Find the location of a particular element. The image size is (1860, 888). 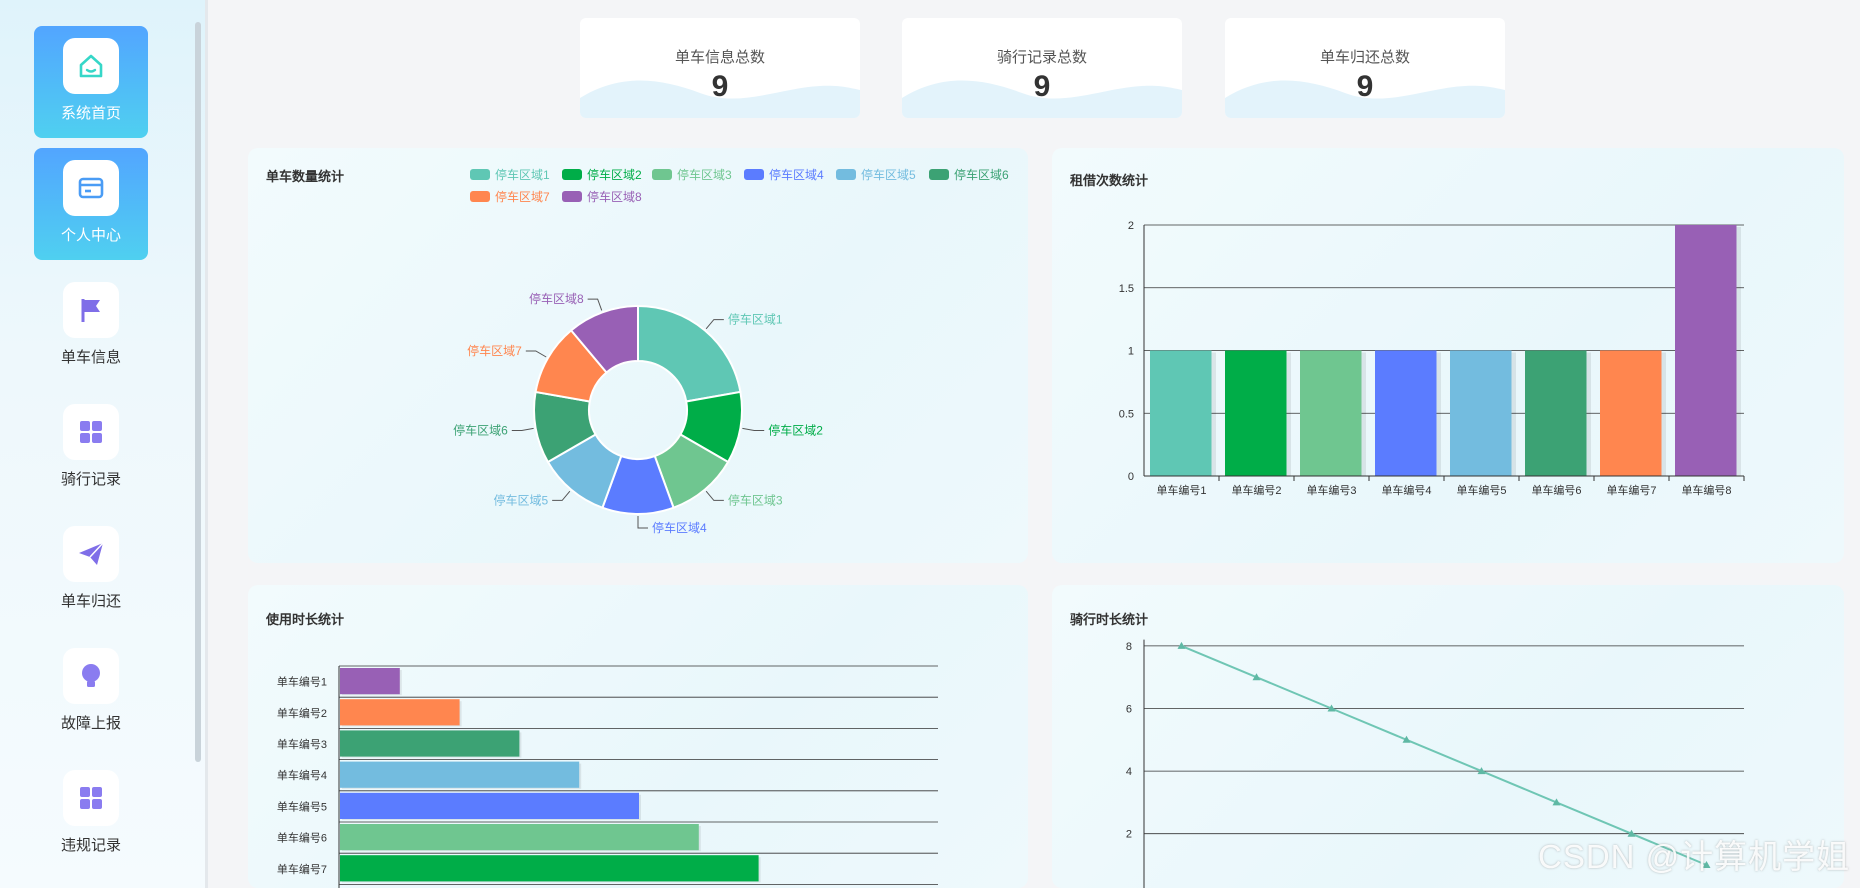

sidebar-item-label: 骑行记录 is located at coordinates (90, 479).